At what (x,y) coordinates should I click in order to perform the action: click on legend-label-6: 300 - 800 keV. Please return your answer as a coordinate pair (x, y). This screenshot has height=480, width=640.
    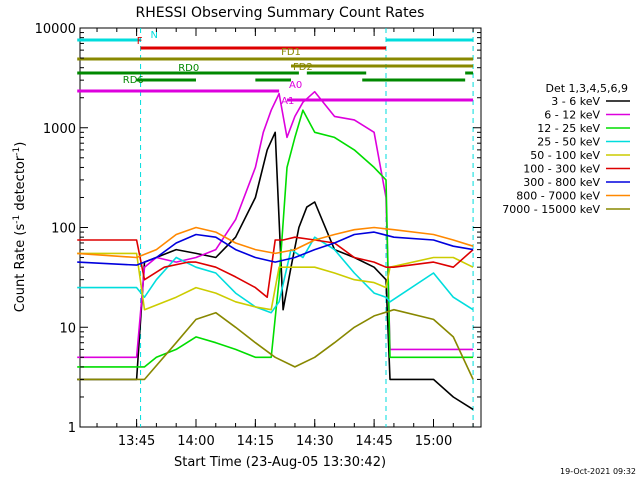
    Looking at the image, I should click on (561, 182).